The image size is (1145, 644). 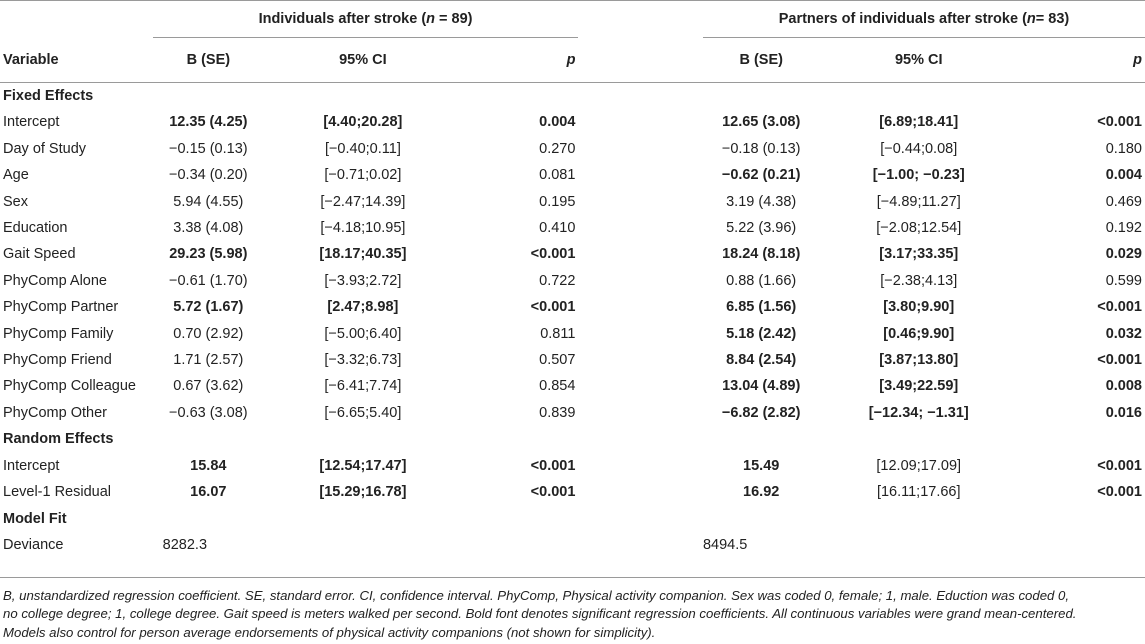 I want to click on cell-p-partners: 0.008, so click(x=1123, y=386).